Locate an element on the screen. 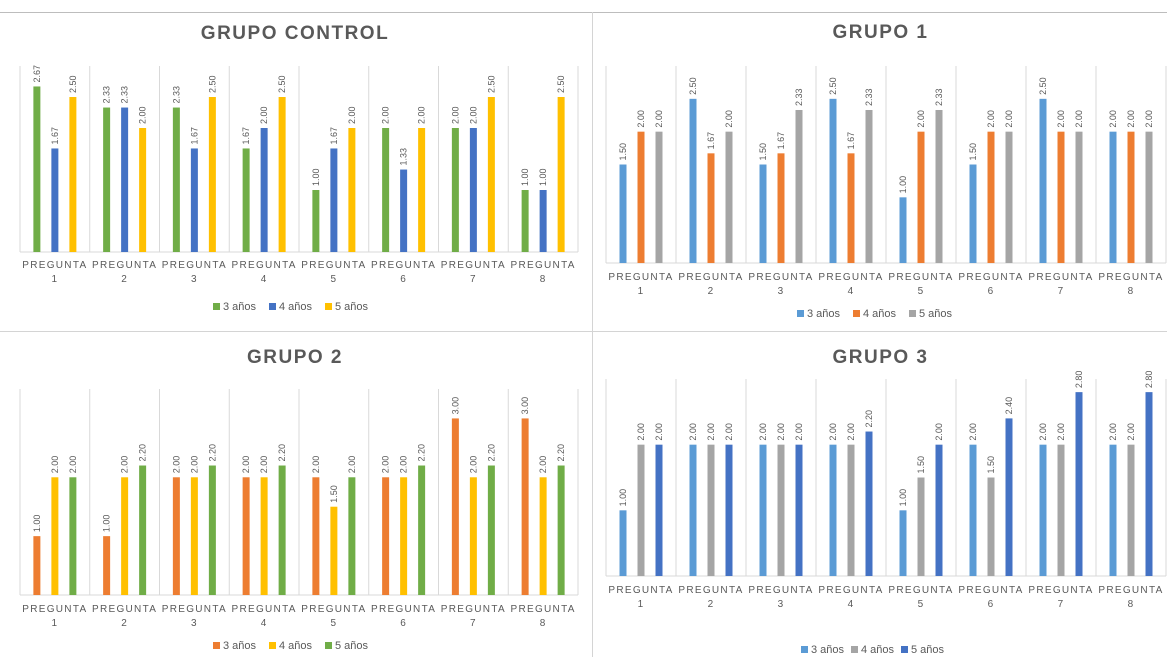 This screenshot has height=659, width=1167. data-label: 2.80 is located at coordinates (1149, 380).